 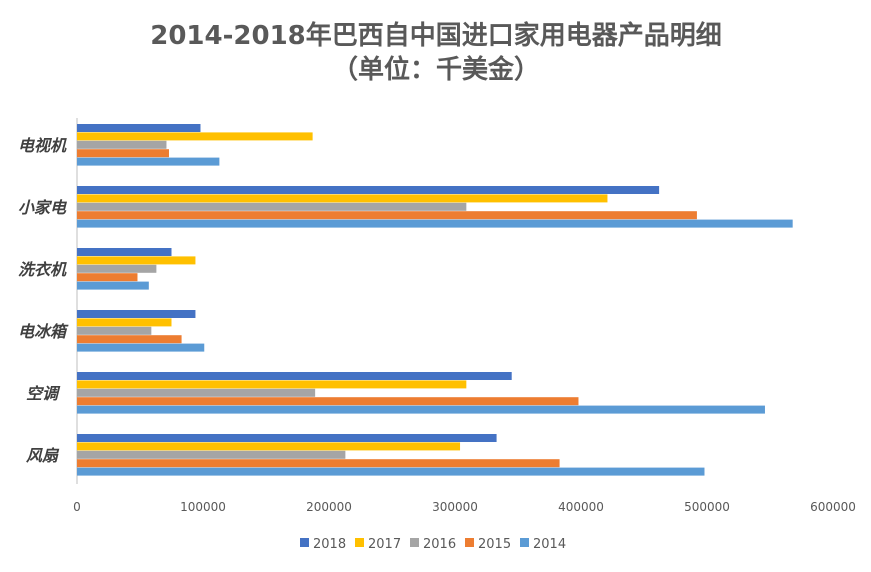 I want to click on legend-label: 2017, so click(x=384, y=544).